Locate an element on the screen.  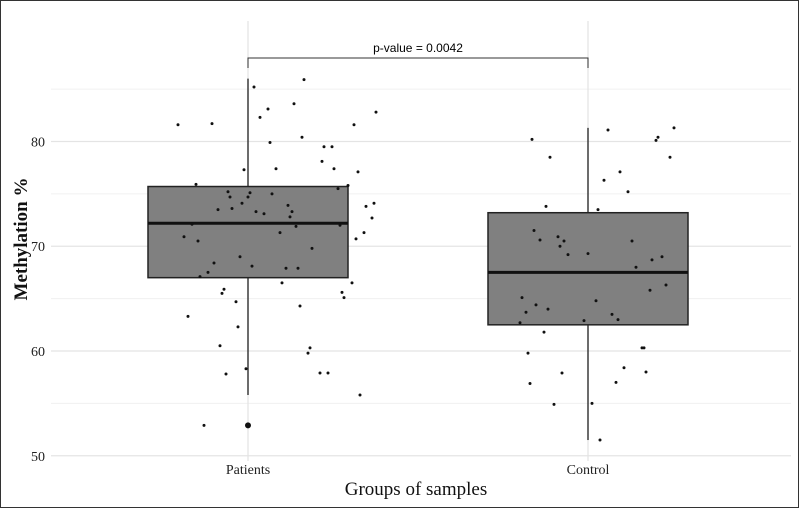
significance-bracket is located at coordinates (418, 62).